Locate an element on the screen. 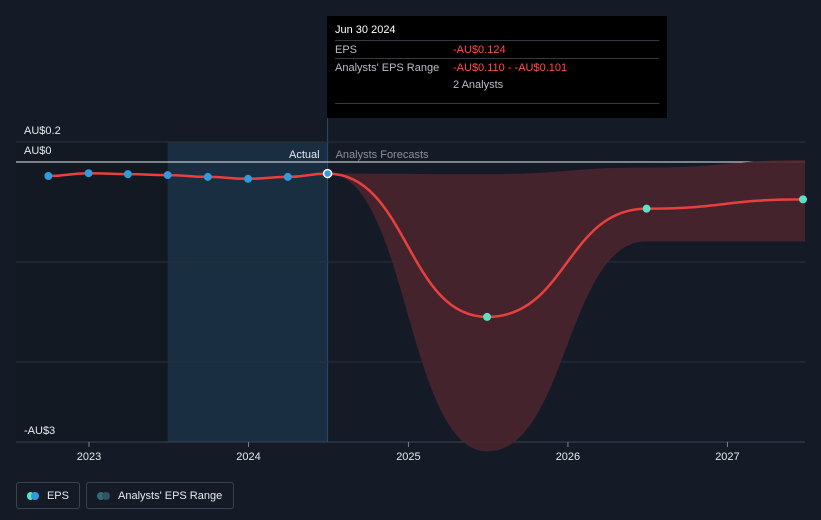 The height and width of the screenshot is (520, 821). tooltip-range-value: -AU$0.110 - -AU$0.101 is located at coordinates (510, 67).